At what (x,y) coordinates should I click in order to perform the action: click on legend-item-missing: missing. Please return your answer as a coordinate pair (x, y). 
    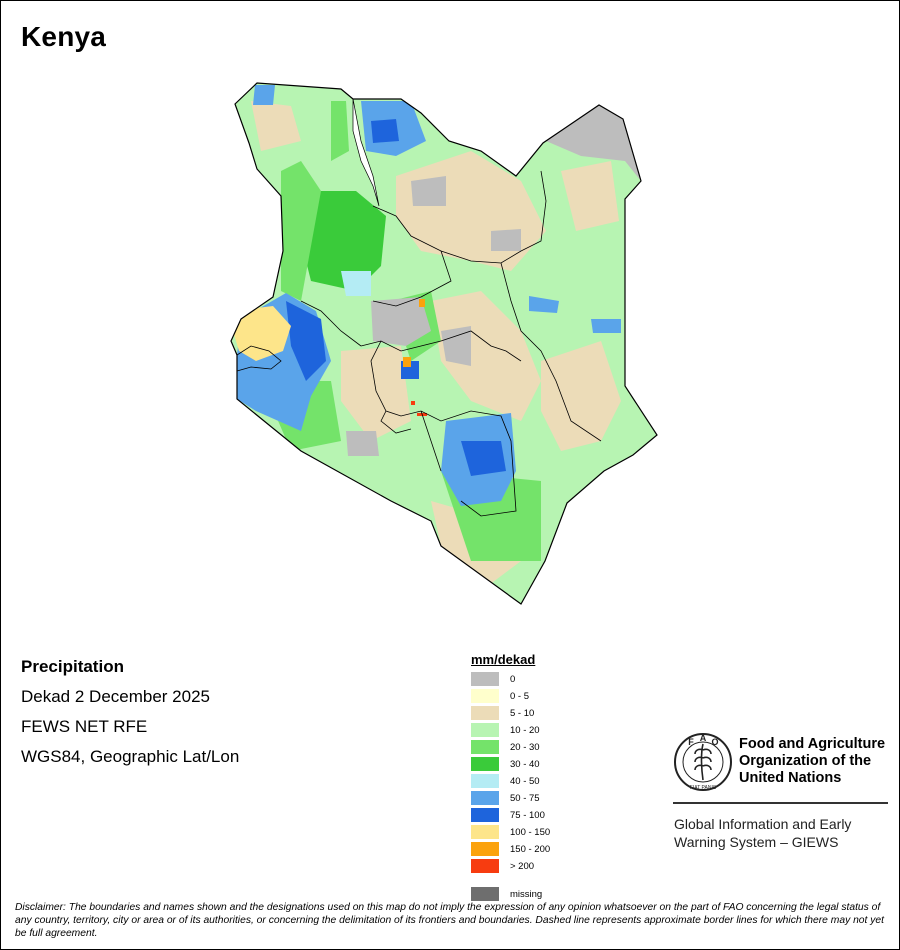
    Looking at the image, I should click on (506, 894).